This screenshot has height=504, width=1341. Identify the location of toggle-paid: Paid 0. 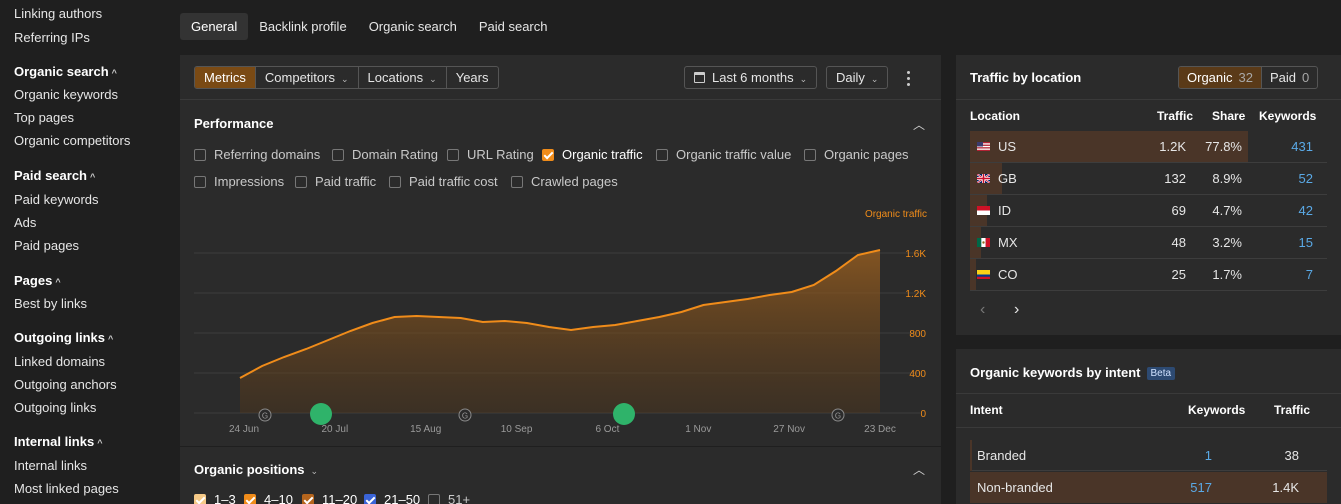
(1289, 77).